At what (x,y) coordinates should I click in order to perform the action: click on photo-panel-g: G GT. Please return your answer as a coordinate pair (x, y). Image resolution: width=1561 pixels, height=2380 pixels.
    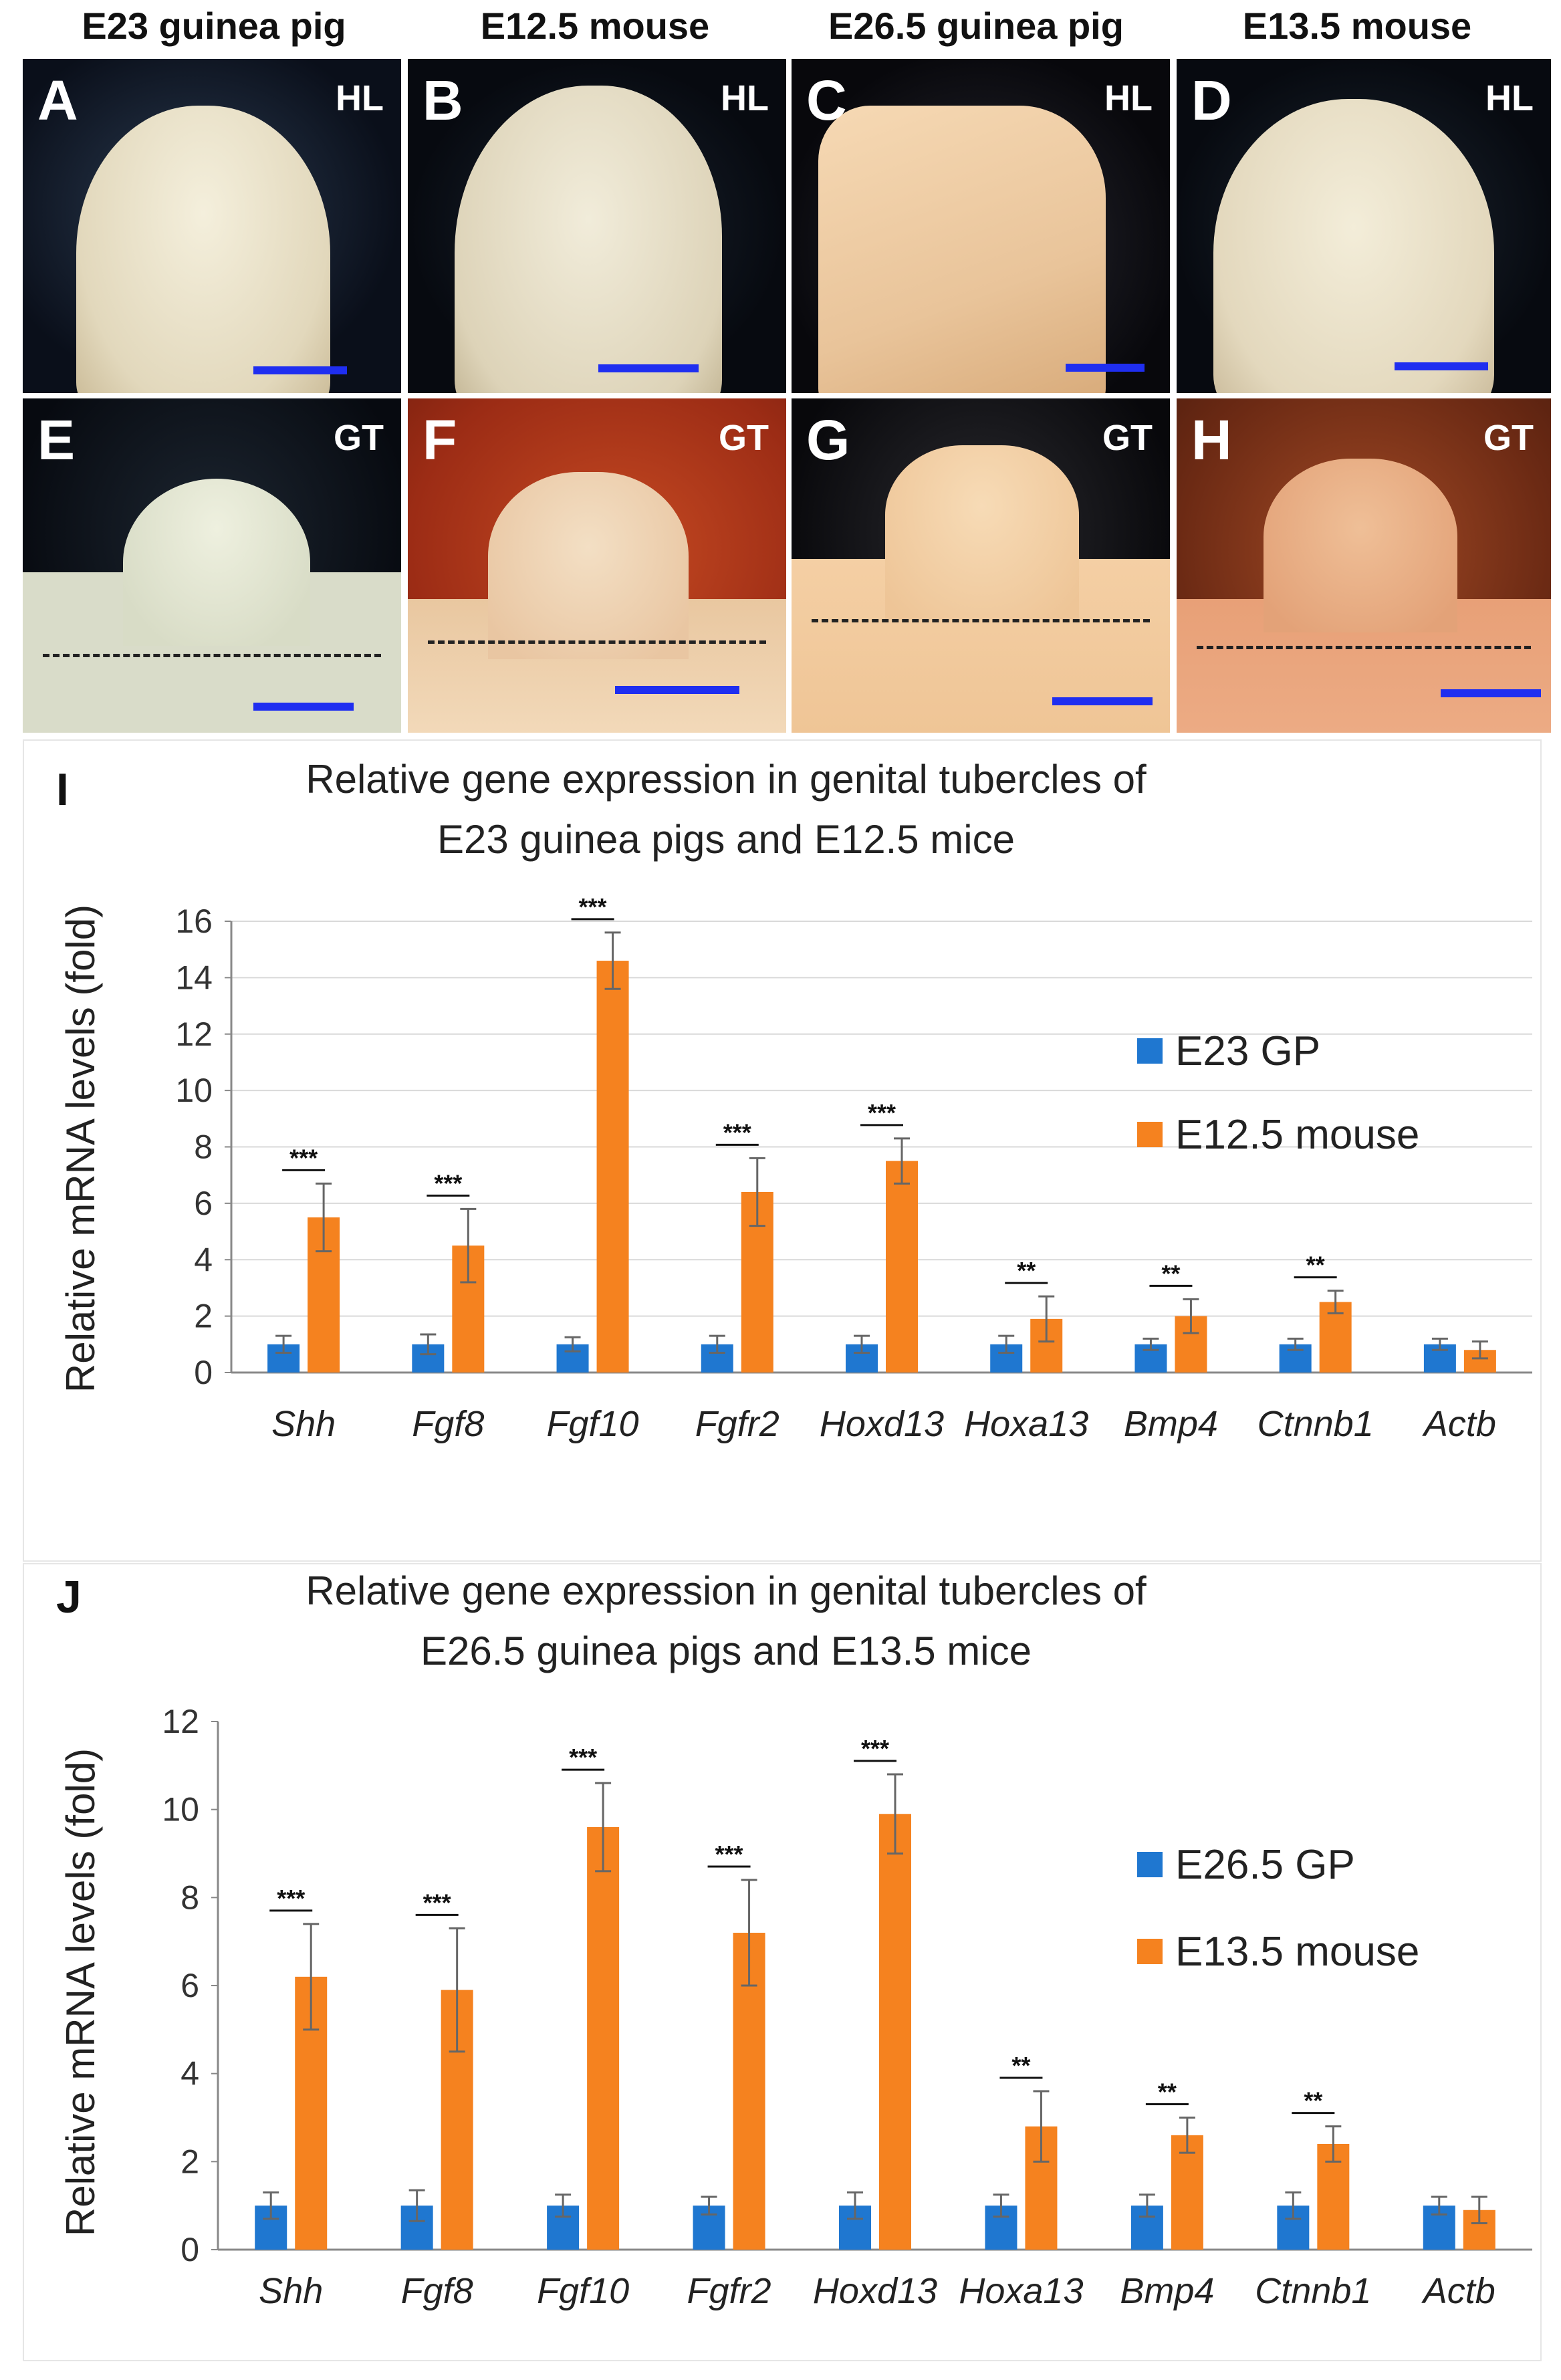
    Looking at the image, I should click on (981, 565).